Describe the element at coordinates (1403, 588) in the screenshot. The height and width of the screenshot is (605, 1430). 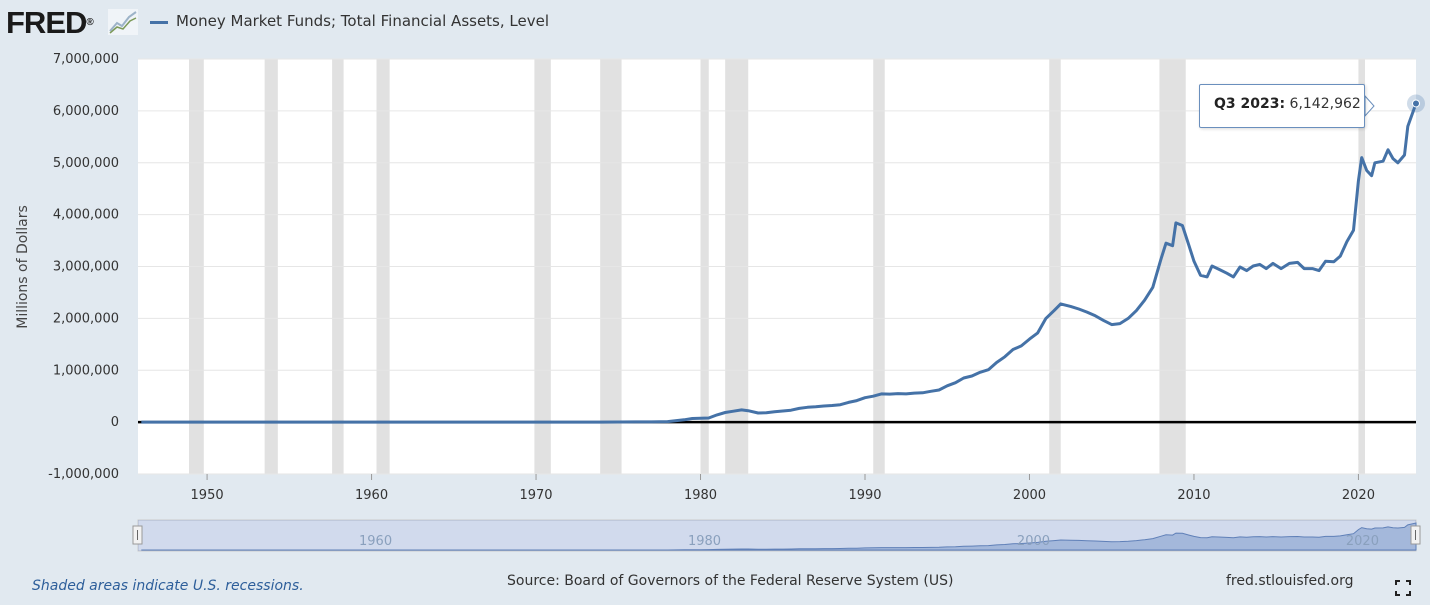
I see `fullscreen-icon` at that location.